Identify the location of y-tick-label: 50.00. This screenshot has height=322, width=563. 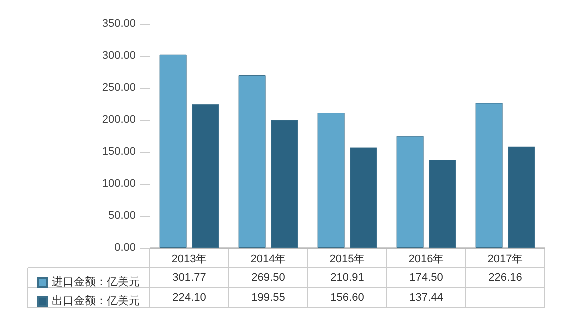
(122, 216).